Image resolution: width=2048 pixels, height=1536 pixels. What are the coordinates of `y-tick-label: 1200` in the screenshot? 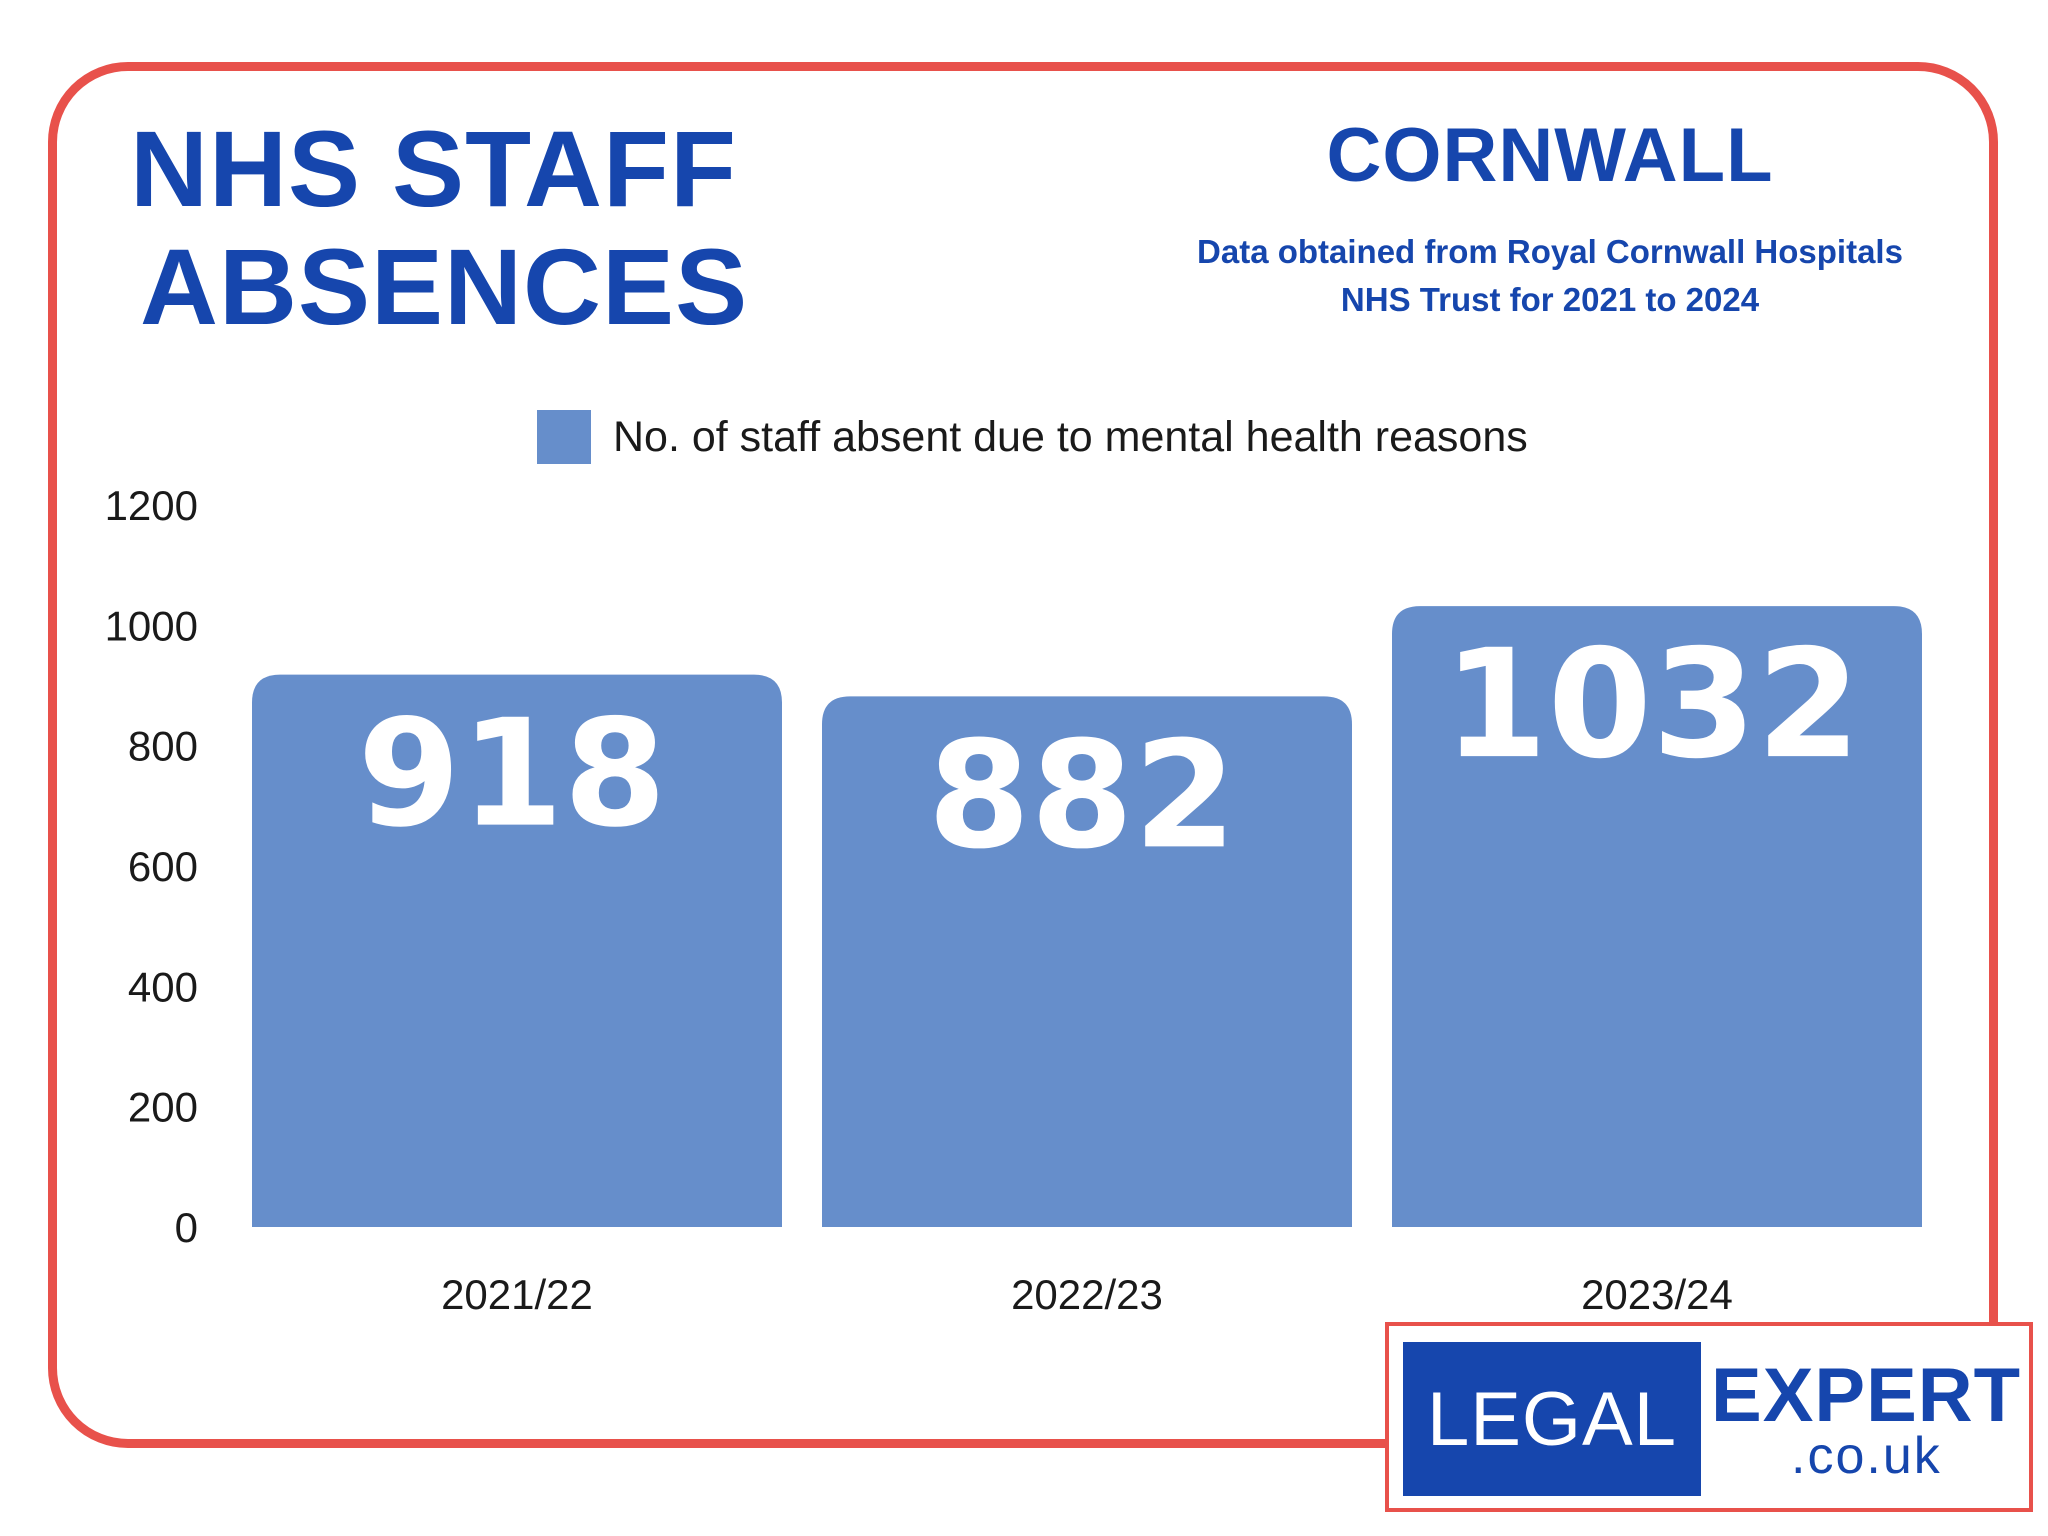 It's located at (151, 505).